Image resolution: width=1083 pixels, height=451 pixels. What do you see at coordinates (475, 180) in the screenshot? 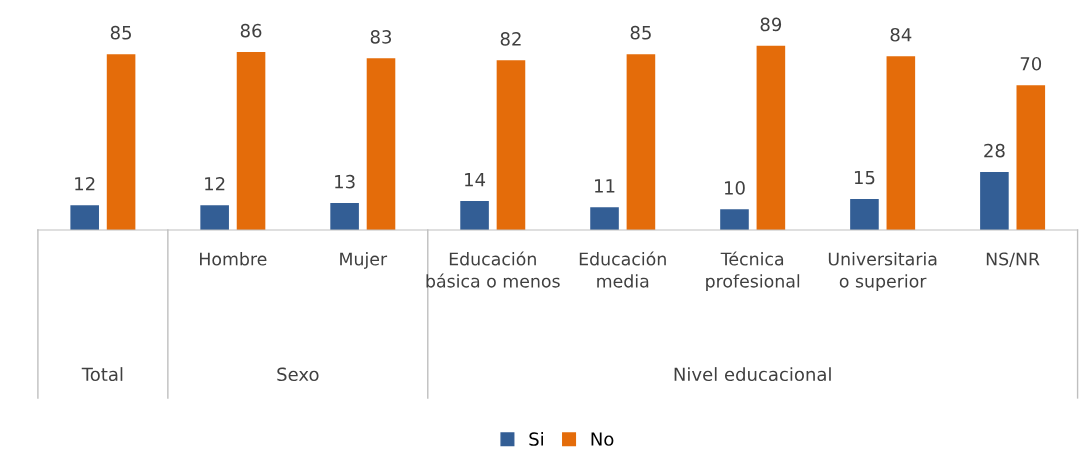
I see `data-label: 14` at bounding box center [475, 180].